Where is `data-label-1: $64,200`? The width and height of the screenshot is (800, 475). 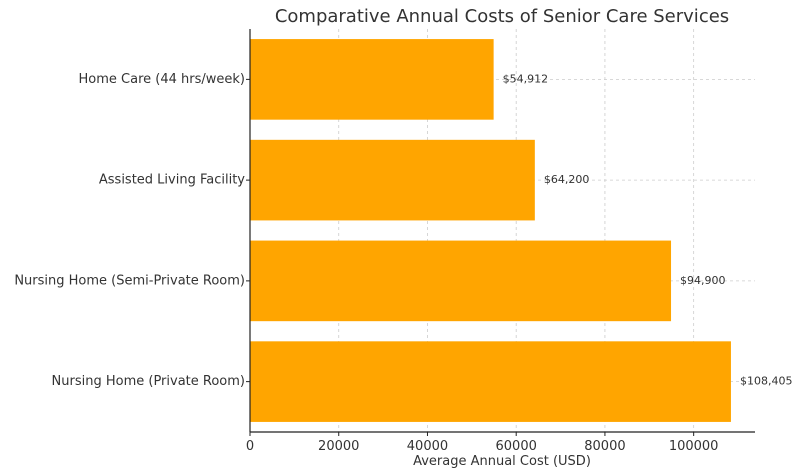 data-label-1: $64,200 is located at coordinates (567, 179).